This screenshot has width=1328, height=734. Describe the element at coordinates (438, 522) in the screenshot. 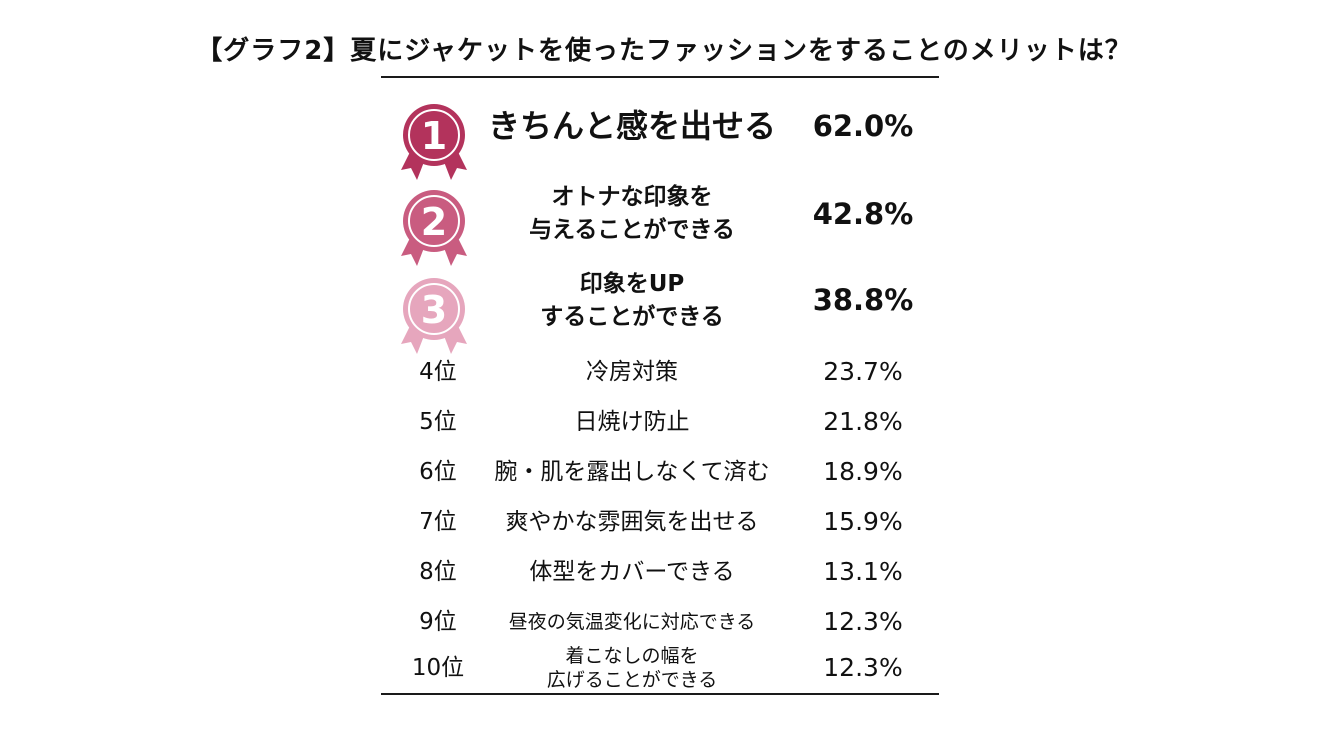

I see `rank-7-label: 7位` at that location.